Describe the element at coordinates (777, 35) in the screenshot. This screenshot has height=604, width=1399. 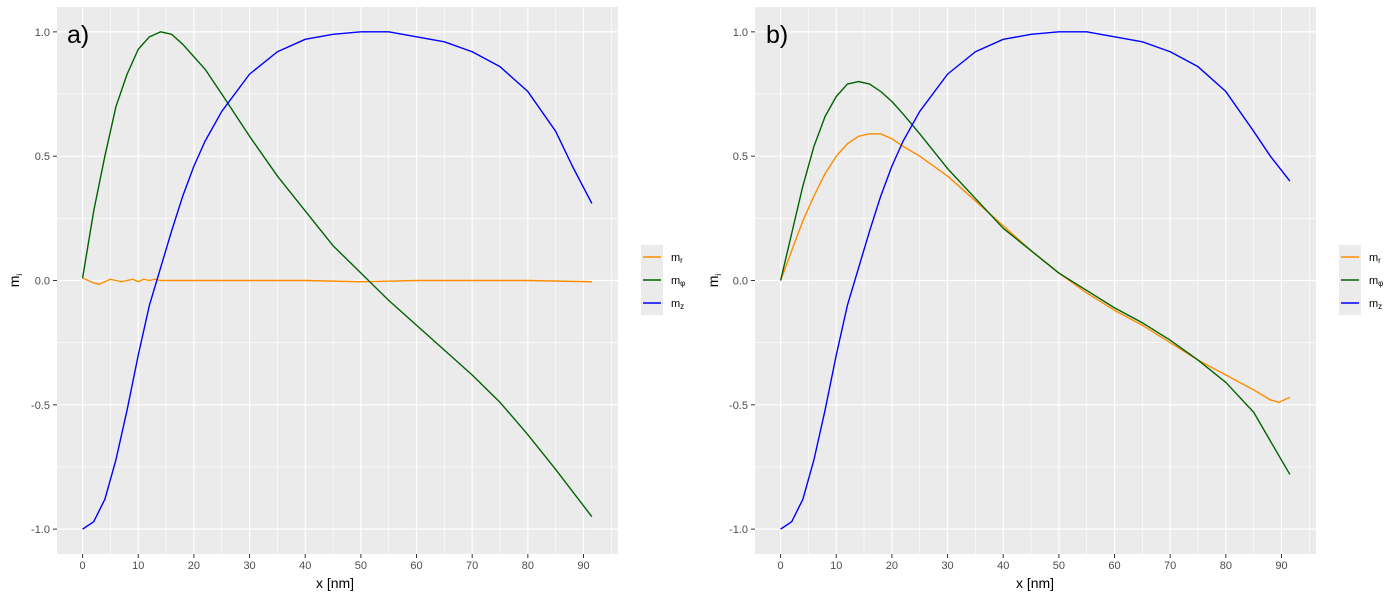
I see `panel-label: b)` at that location.